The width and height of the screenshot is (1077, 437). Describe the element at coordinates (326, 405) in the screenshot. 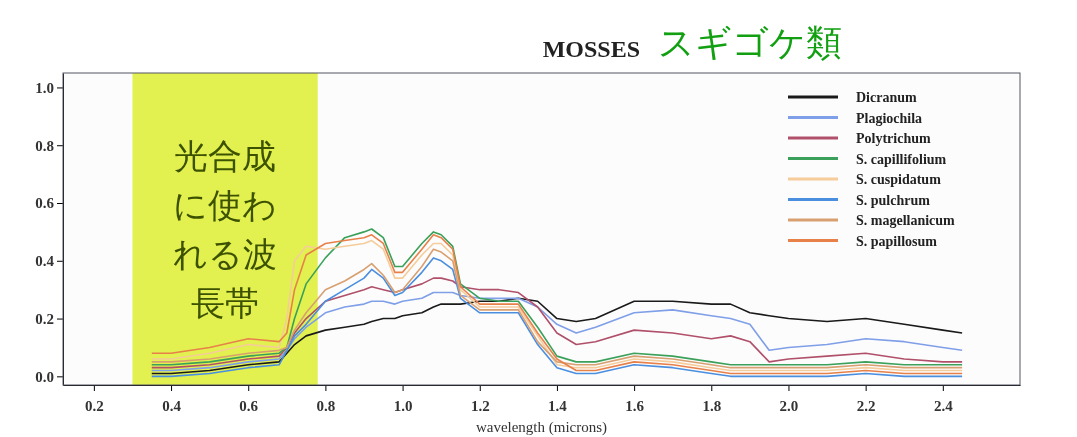

I see `x-tick-label: 0.8` at that location.